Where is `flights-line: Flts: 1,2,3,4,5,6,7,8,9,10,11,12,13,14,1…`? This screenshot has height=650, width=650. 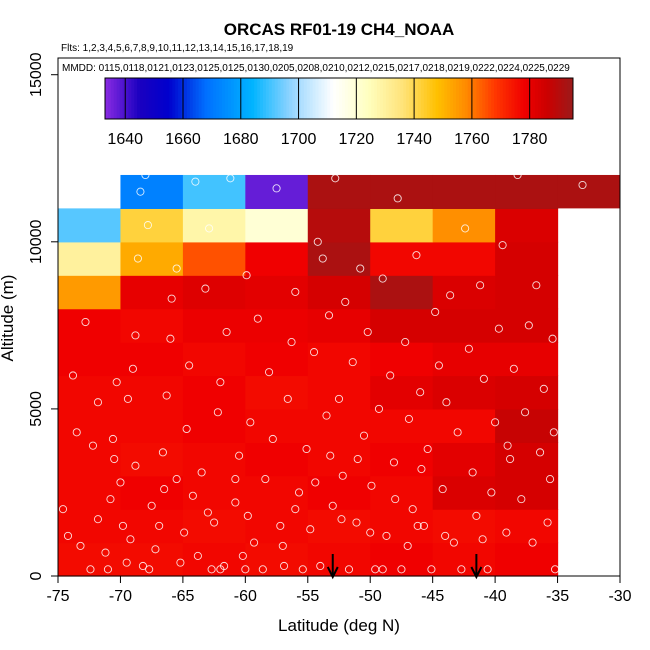
flights-line: Flts: 1,2,3,4,5,6,7,8,9,10,11,12,13,14,1… is located at coordinates (177, 48).